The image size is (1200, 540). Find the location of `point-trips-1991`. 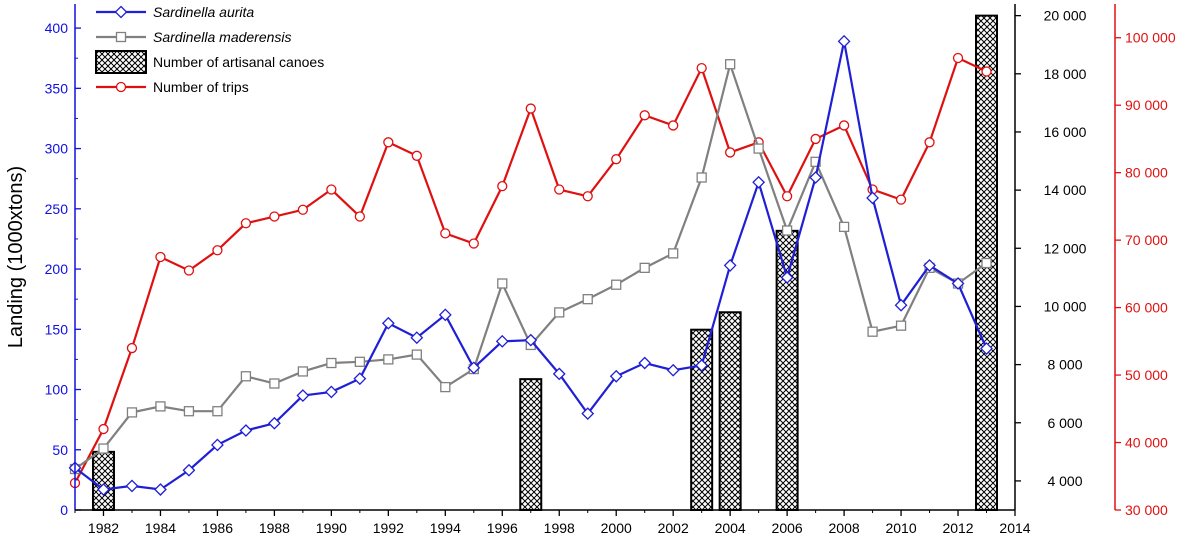

point-trips-1991 is located at coordinates (359, 216).